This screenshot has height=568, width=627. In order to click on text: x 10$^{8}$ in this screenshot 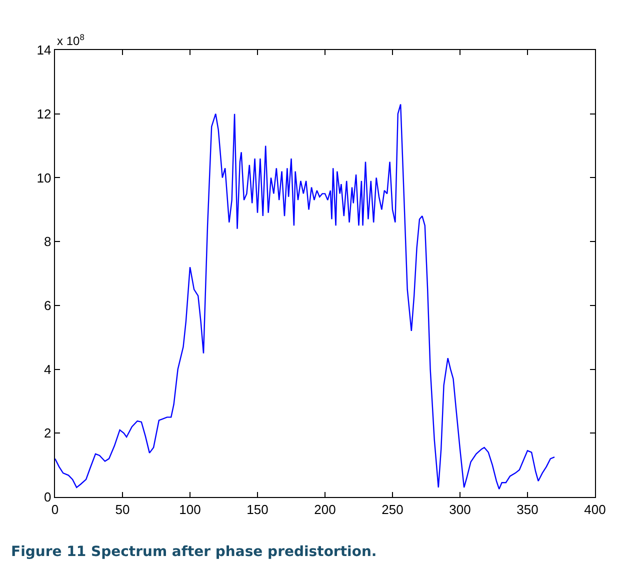, I will do `click(71, 40)`.